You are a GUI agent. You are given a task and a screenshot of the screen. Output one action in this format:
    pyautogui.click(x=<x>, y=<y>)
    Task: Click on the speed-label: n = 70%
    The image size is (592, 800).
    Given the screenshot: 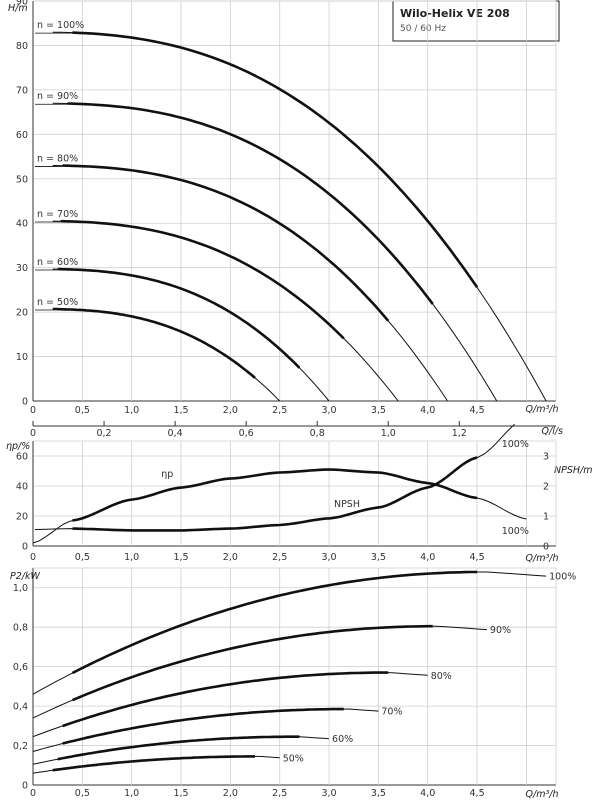 What is the action you would take?
    pyautogui.click(x=57, y=214)
    